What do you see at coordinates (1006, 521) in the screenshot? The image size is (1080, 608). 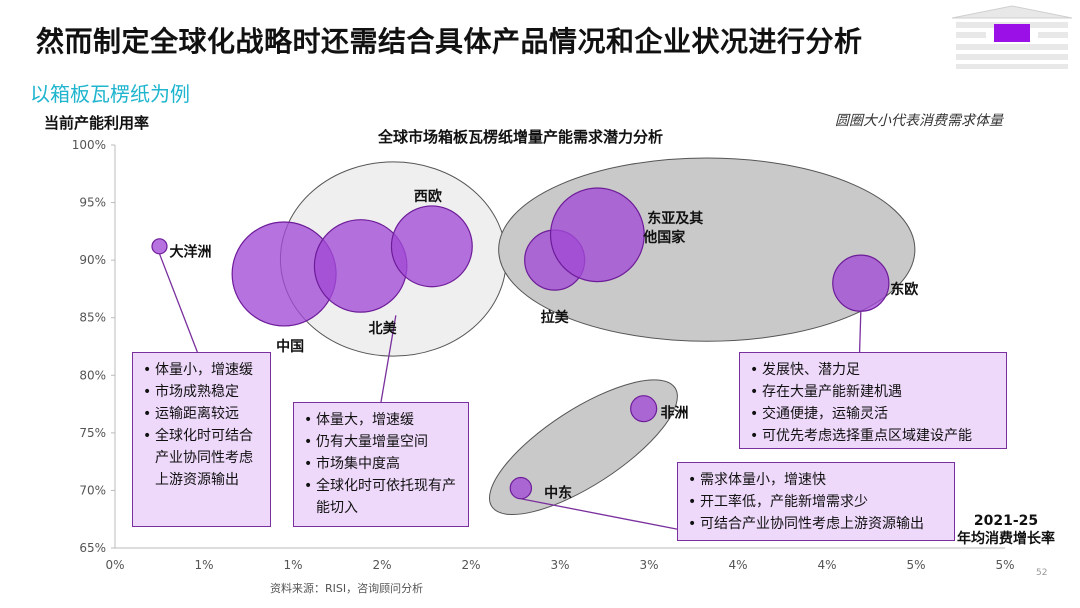 I see `x-axis-title-line1: 2021-25` at bounding box center [1006, 521].